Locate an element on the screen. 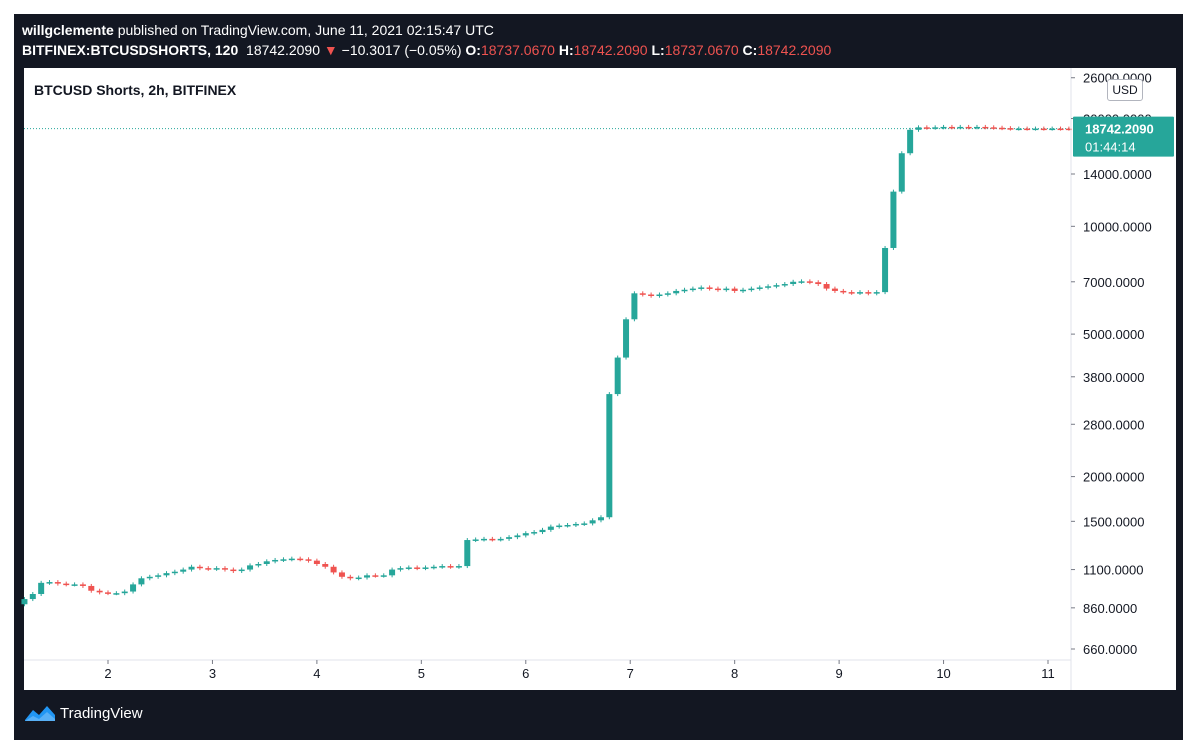 This screenshot has height=754, width=1196. price-tick-label: 10000.0000 is located at coordinates (1117, 226).